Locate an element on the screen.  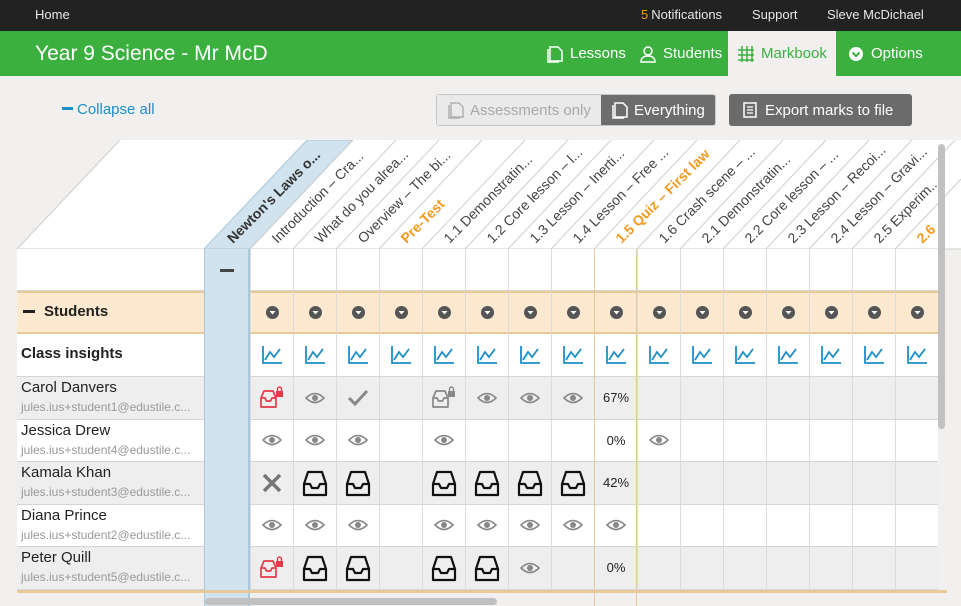
notifications-link: 5 Notifications is located at coordinates (681, 14).